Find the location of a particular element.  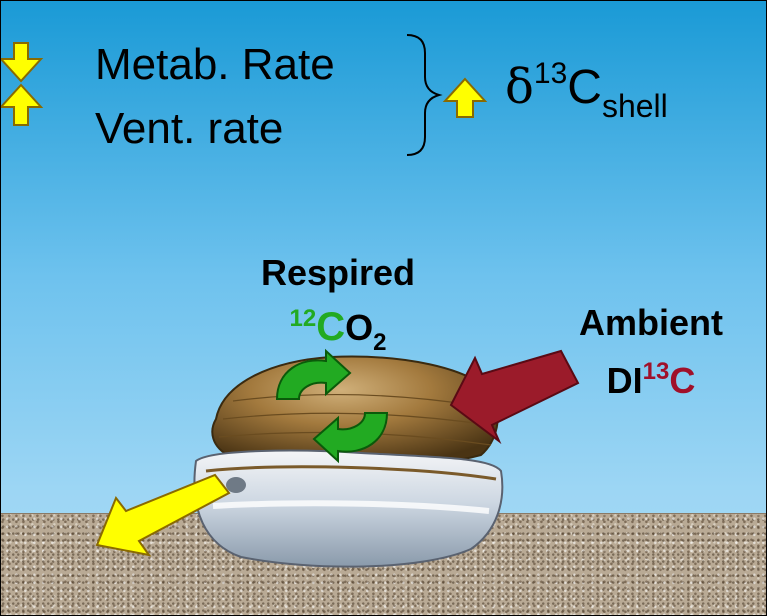

metabolic-rate-label: Metab. Rate is located at coordinates (215, 64).